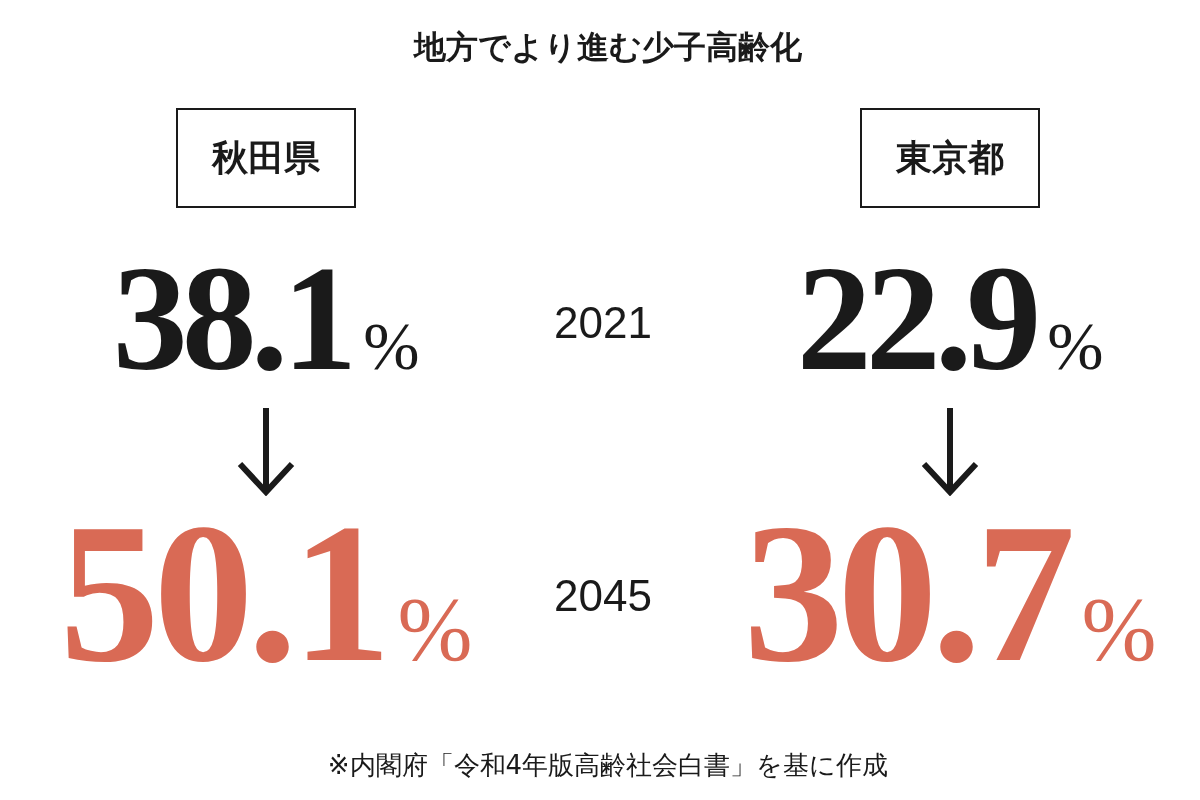 The image size is (1200, 800). I want to click on data-label: 30.7%, so click(950, 592).